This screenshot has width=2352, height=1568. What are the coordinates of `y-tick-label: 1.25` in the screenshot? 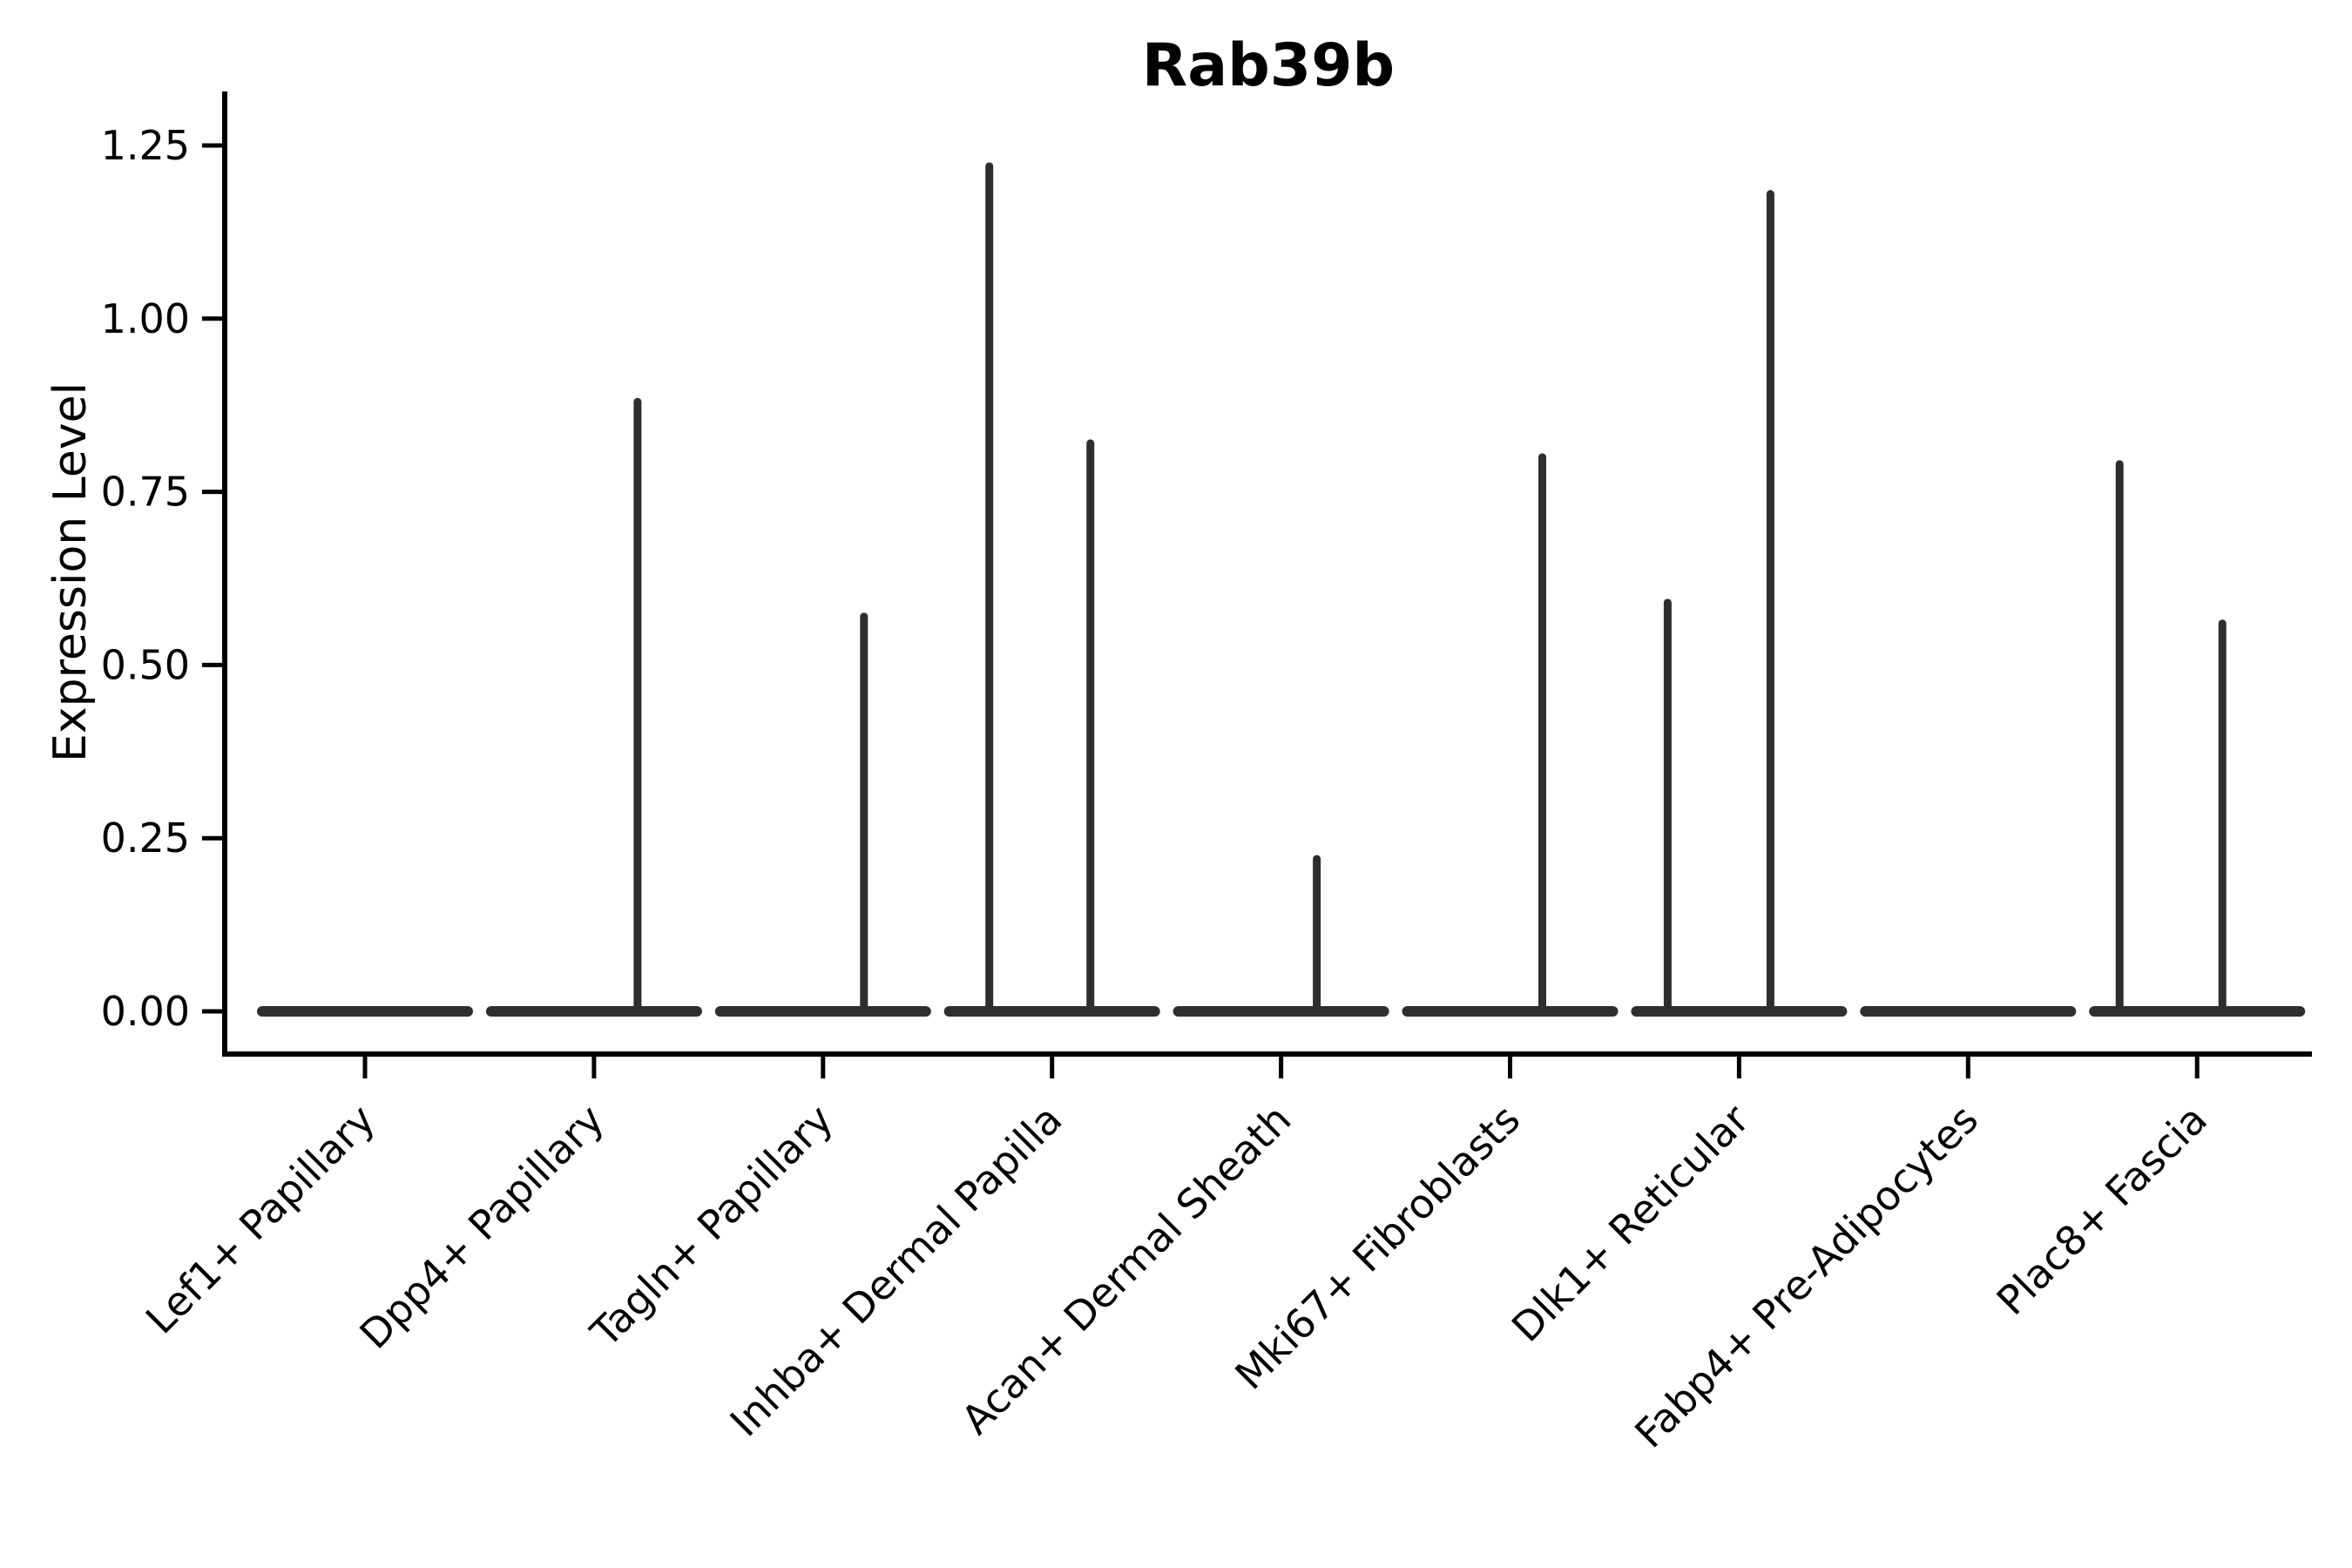 It's located at (145, 145).